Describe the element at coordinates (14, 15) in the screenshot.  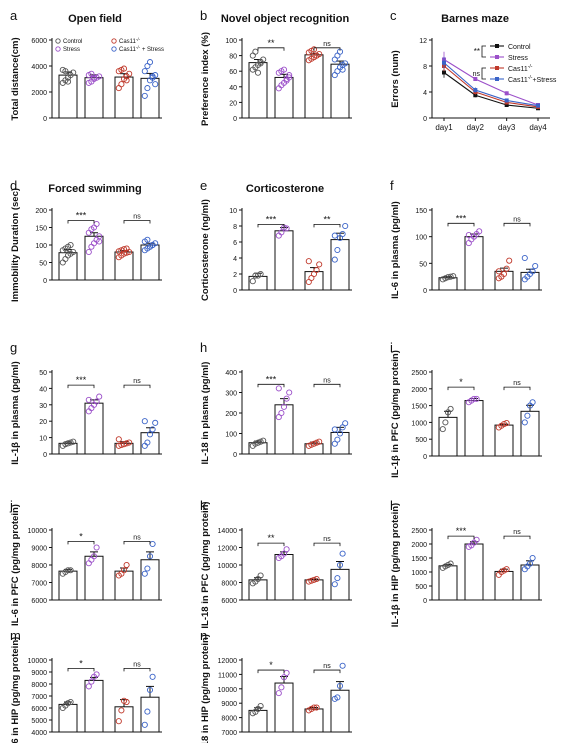
I see `panel-letter: a` at that location.